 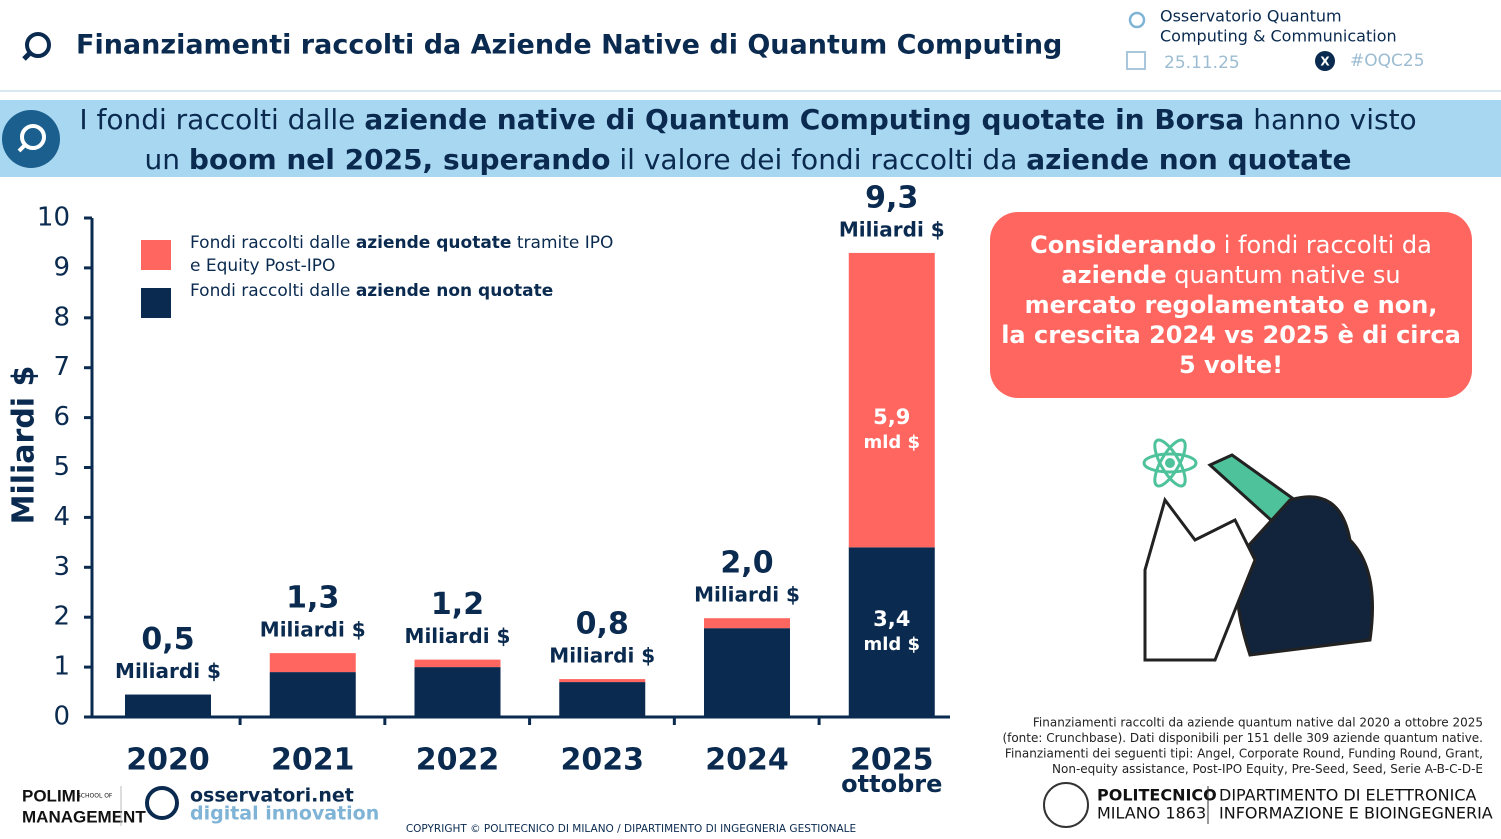 What do you see at coordinates (61, 317) in the screenshot?
I see `y-tick-label: 8` at bounding box center [61, 317].